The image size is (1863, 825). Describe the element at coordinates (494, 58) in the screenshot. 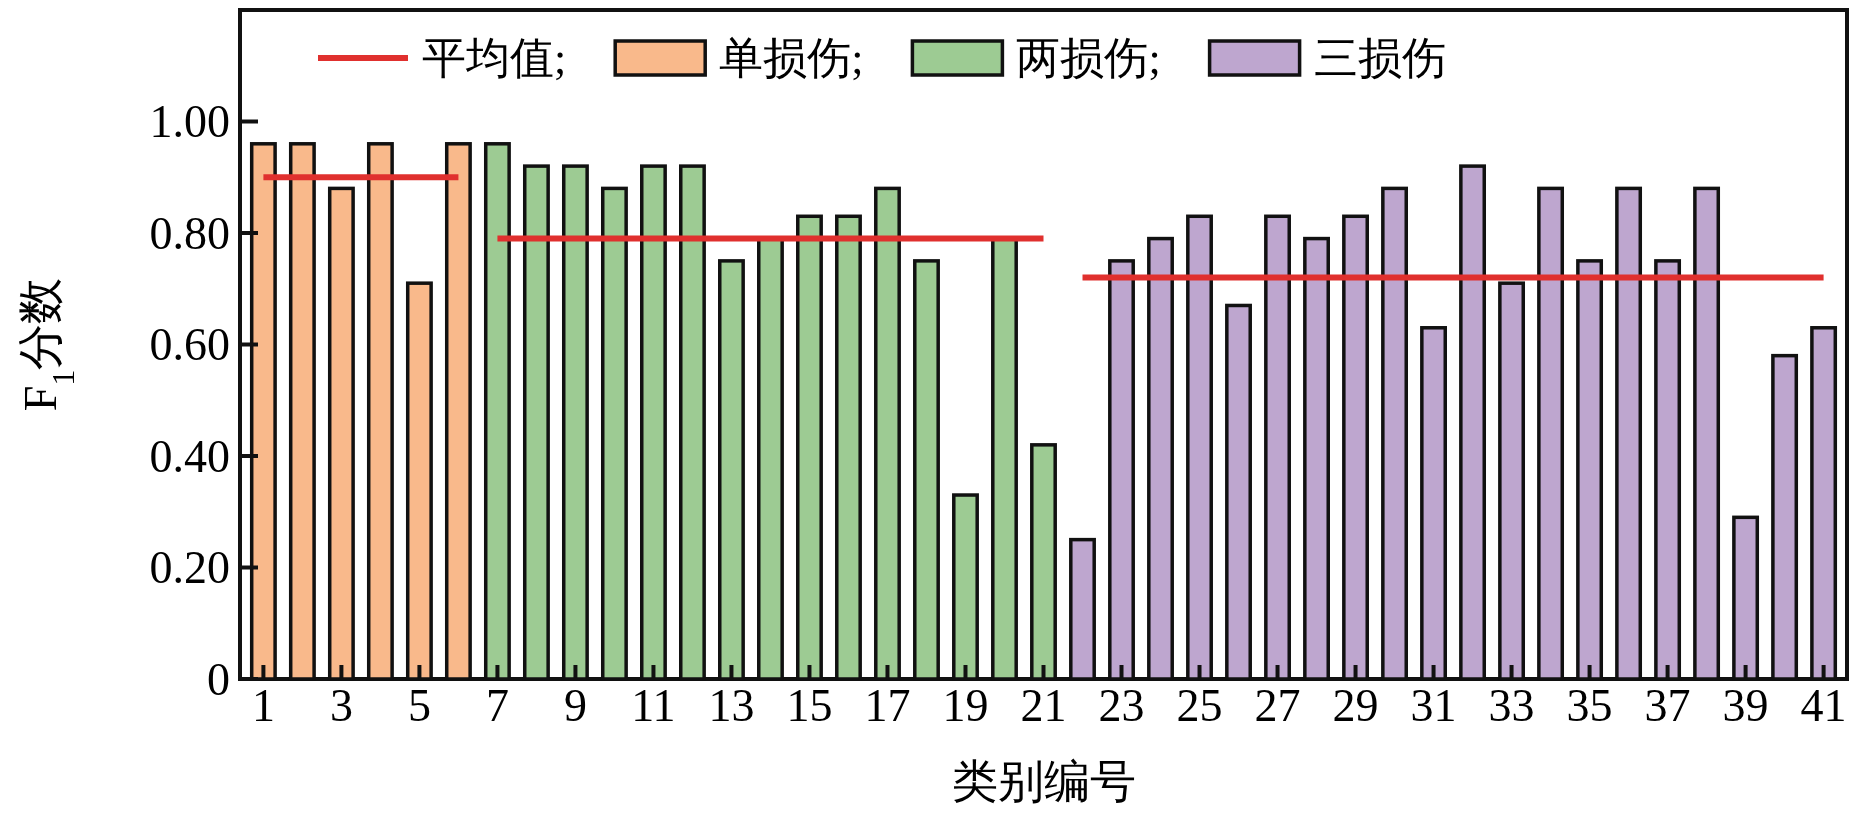

I see `legend-label: 平均值;` at that location.